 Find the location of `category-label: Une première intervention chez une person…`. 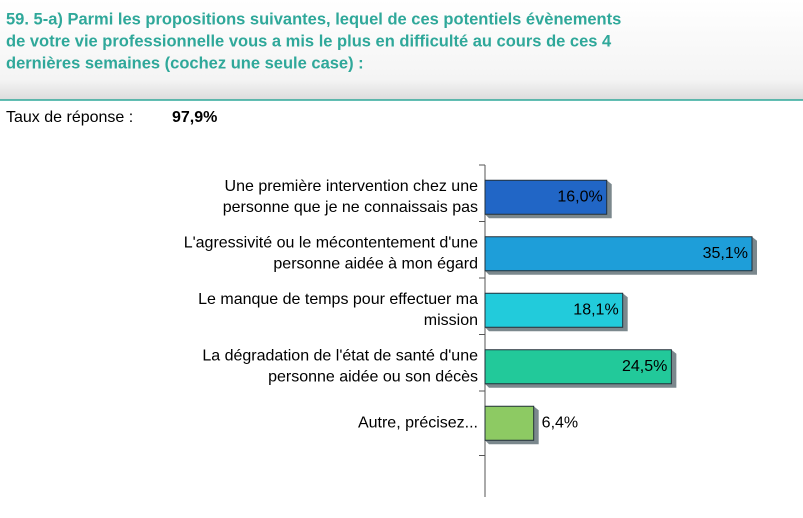

category-label: Une première intervention chez une person… is located at coordinates (350, 197).